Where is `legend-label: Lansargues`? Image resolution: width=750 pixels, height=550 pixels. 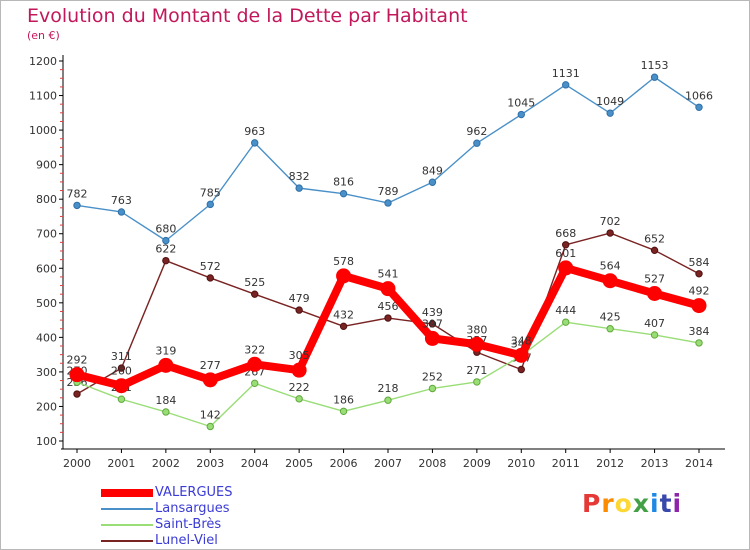 legend-label: Lansargues is located at coordinates (192, 508).